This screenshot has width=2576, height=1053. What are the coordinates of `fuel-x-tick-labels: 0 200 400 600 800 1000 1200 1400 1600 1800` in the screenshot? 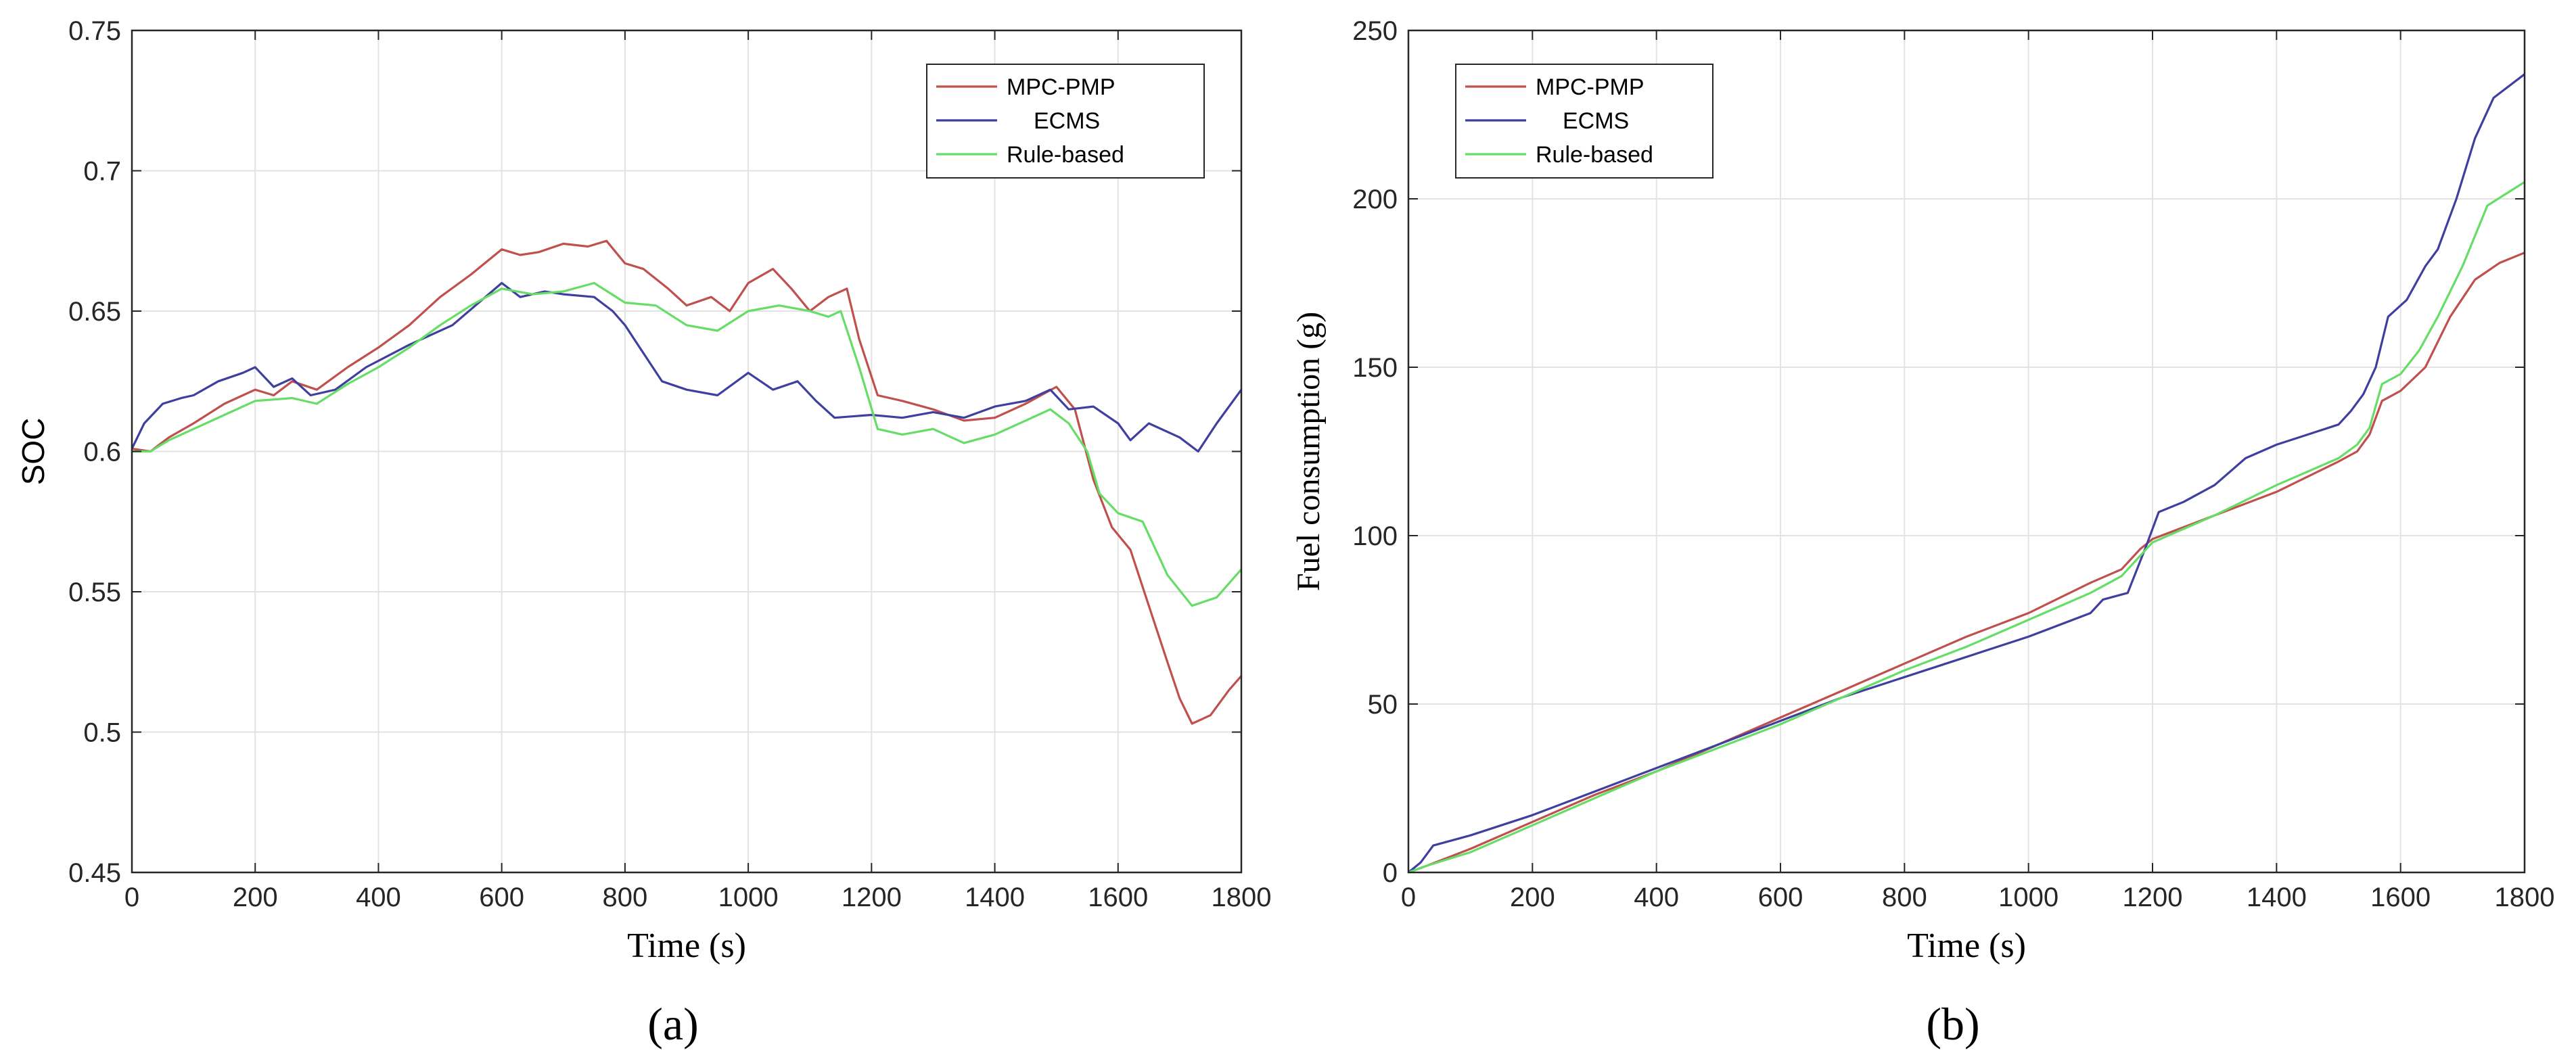 It's located at (1978, 898).